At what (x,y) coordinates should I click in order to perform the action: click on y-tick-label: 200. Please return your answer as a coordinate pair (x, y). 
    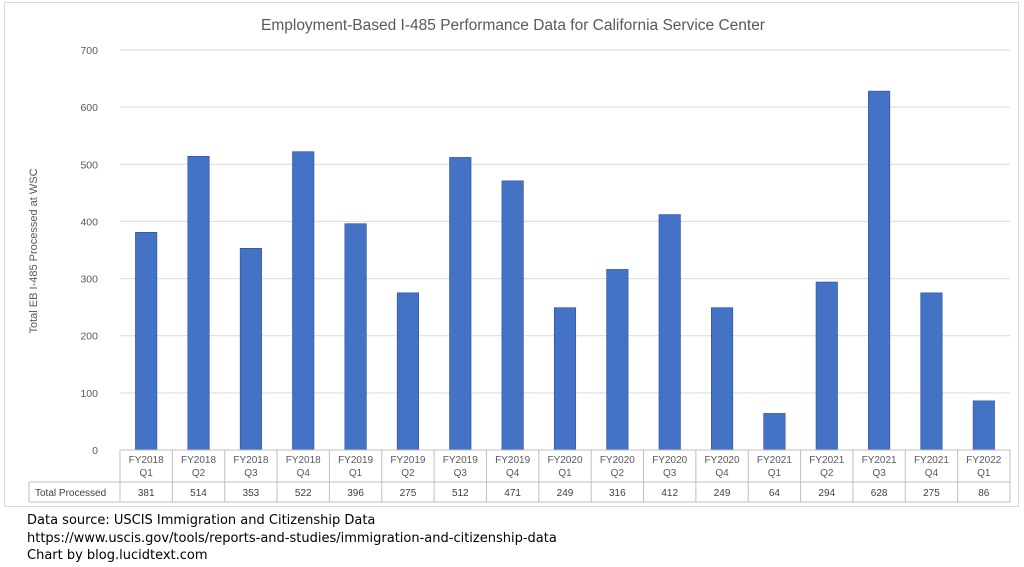
    Looking at the image, I should click on (89, 337).